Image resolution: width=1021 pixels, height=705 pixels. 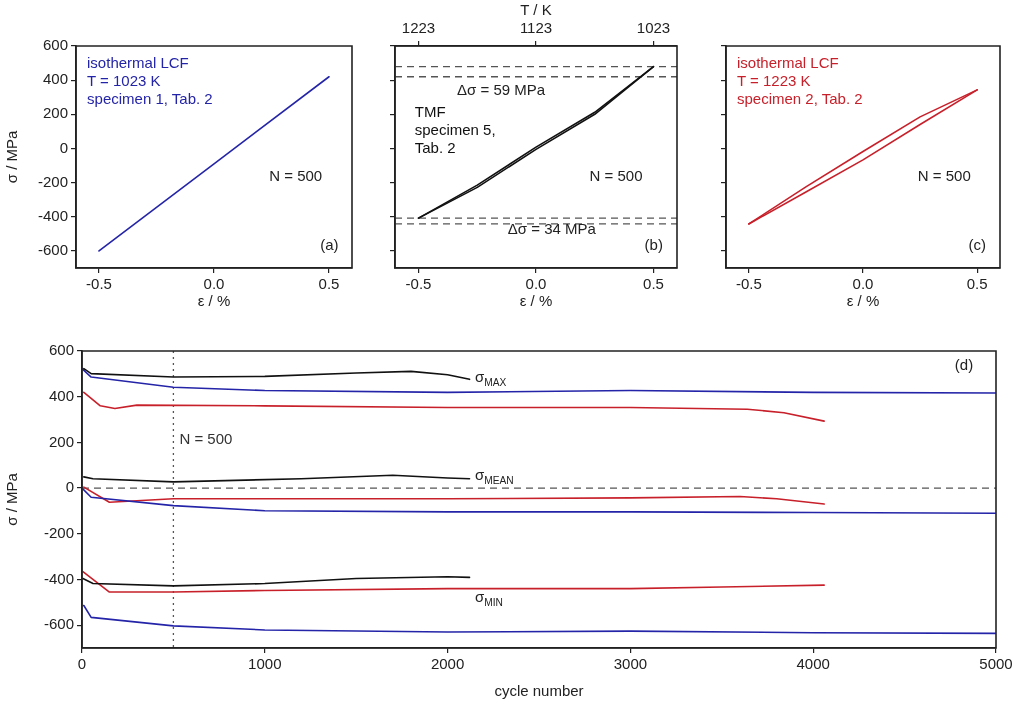 What do you see at coordinates (977, 244) in the screenshot?
I see `annotation: (c)` at bounding box center [977, 244].